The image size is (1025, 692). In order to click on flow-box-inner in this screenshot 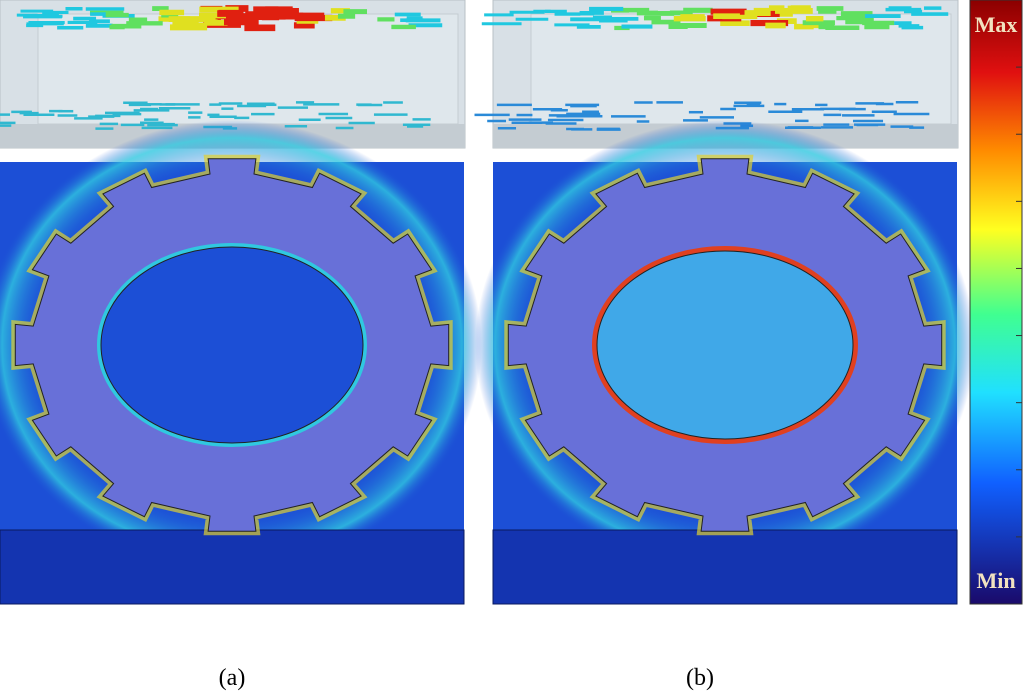, I will do `click(741, 69)`.